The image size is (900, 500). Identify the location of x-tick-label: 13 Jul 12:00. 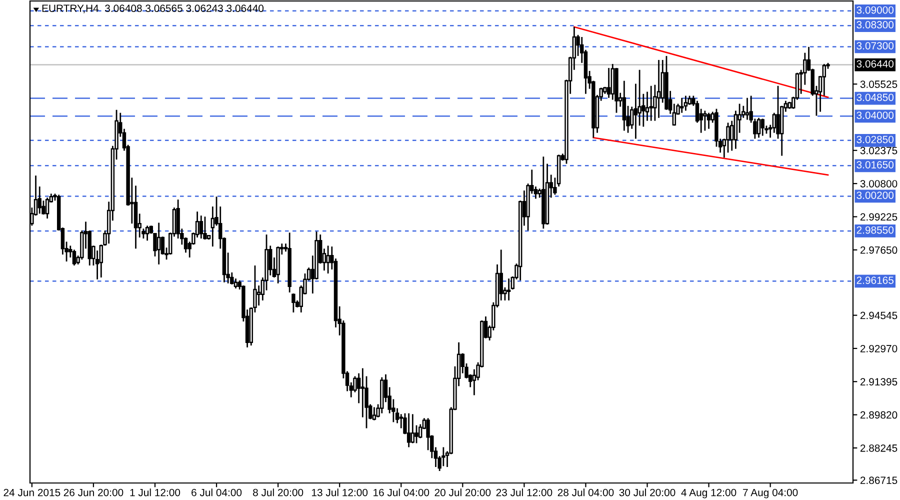
(340, 492).